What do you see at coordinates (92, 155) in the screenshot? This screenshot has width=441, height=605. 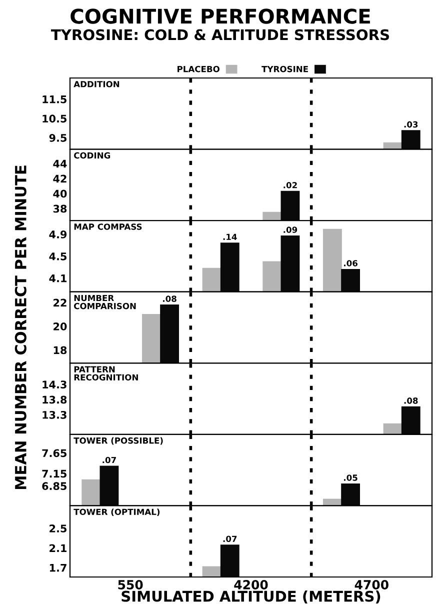 I see `annotation: CODING` at bounding box center [92, 155].